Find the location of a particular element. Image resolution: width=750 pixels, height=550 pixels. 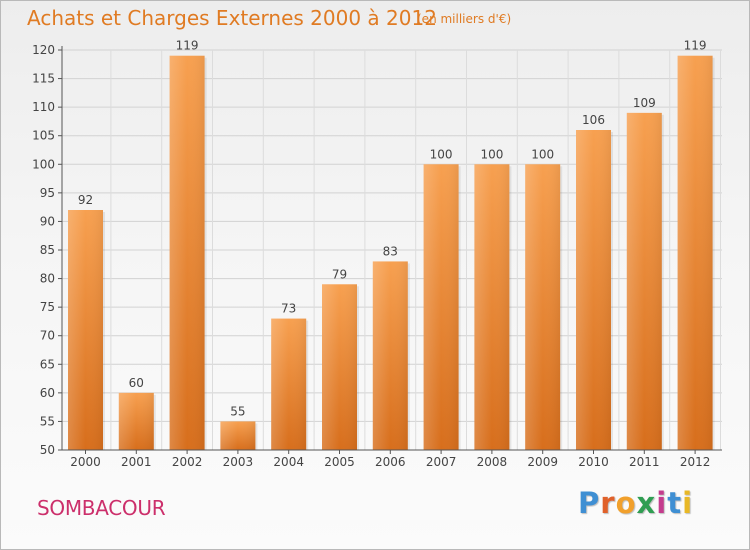

y-tick-label: 95 is located at coordinates (47, 193).